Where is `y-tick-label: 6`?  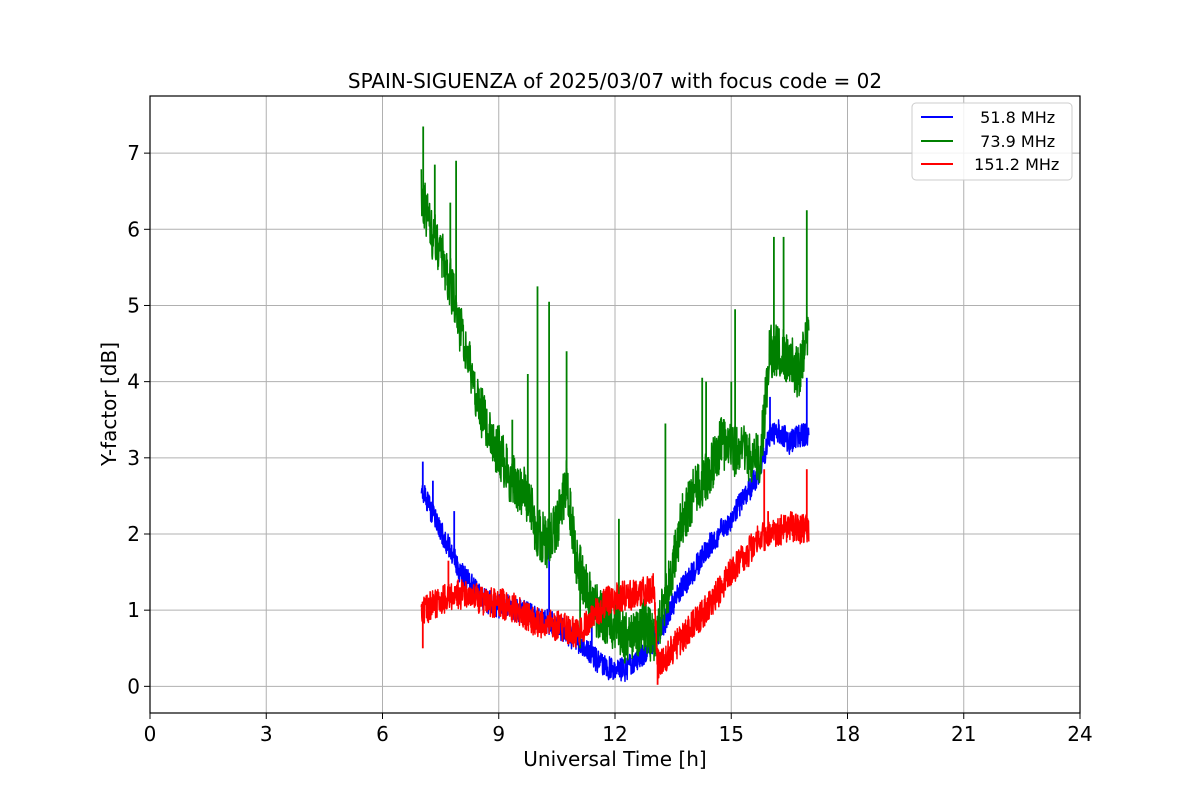 y-tick-label: 6 is located at coordinates (133, 229).